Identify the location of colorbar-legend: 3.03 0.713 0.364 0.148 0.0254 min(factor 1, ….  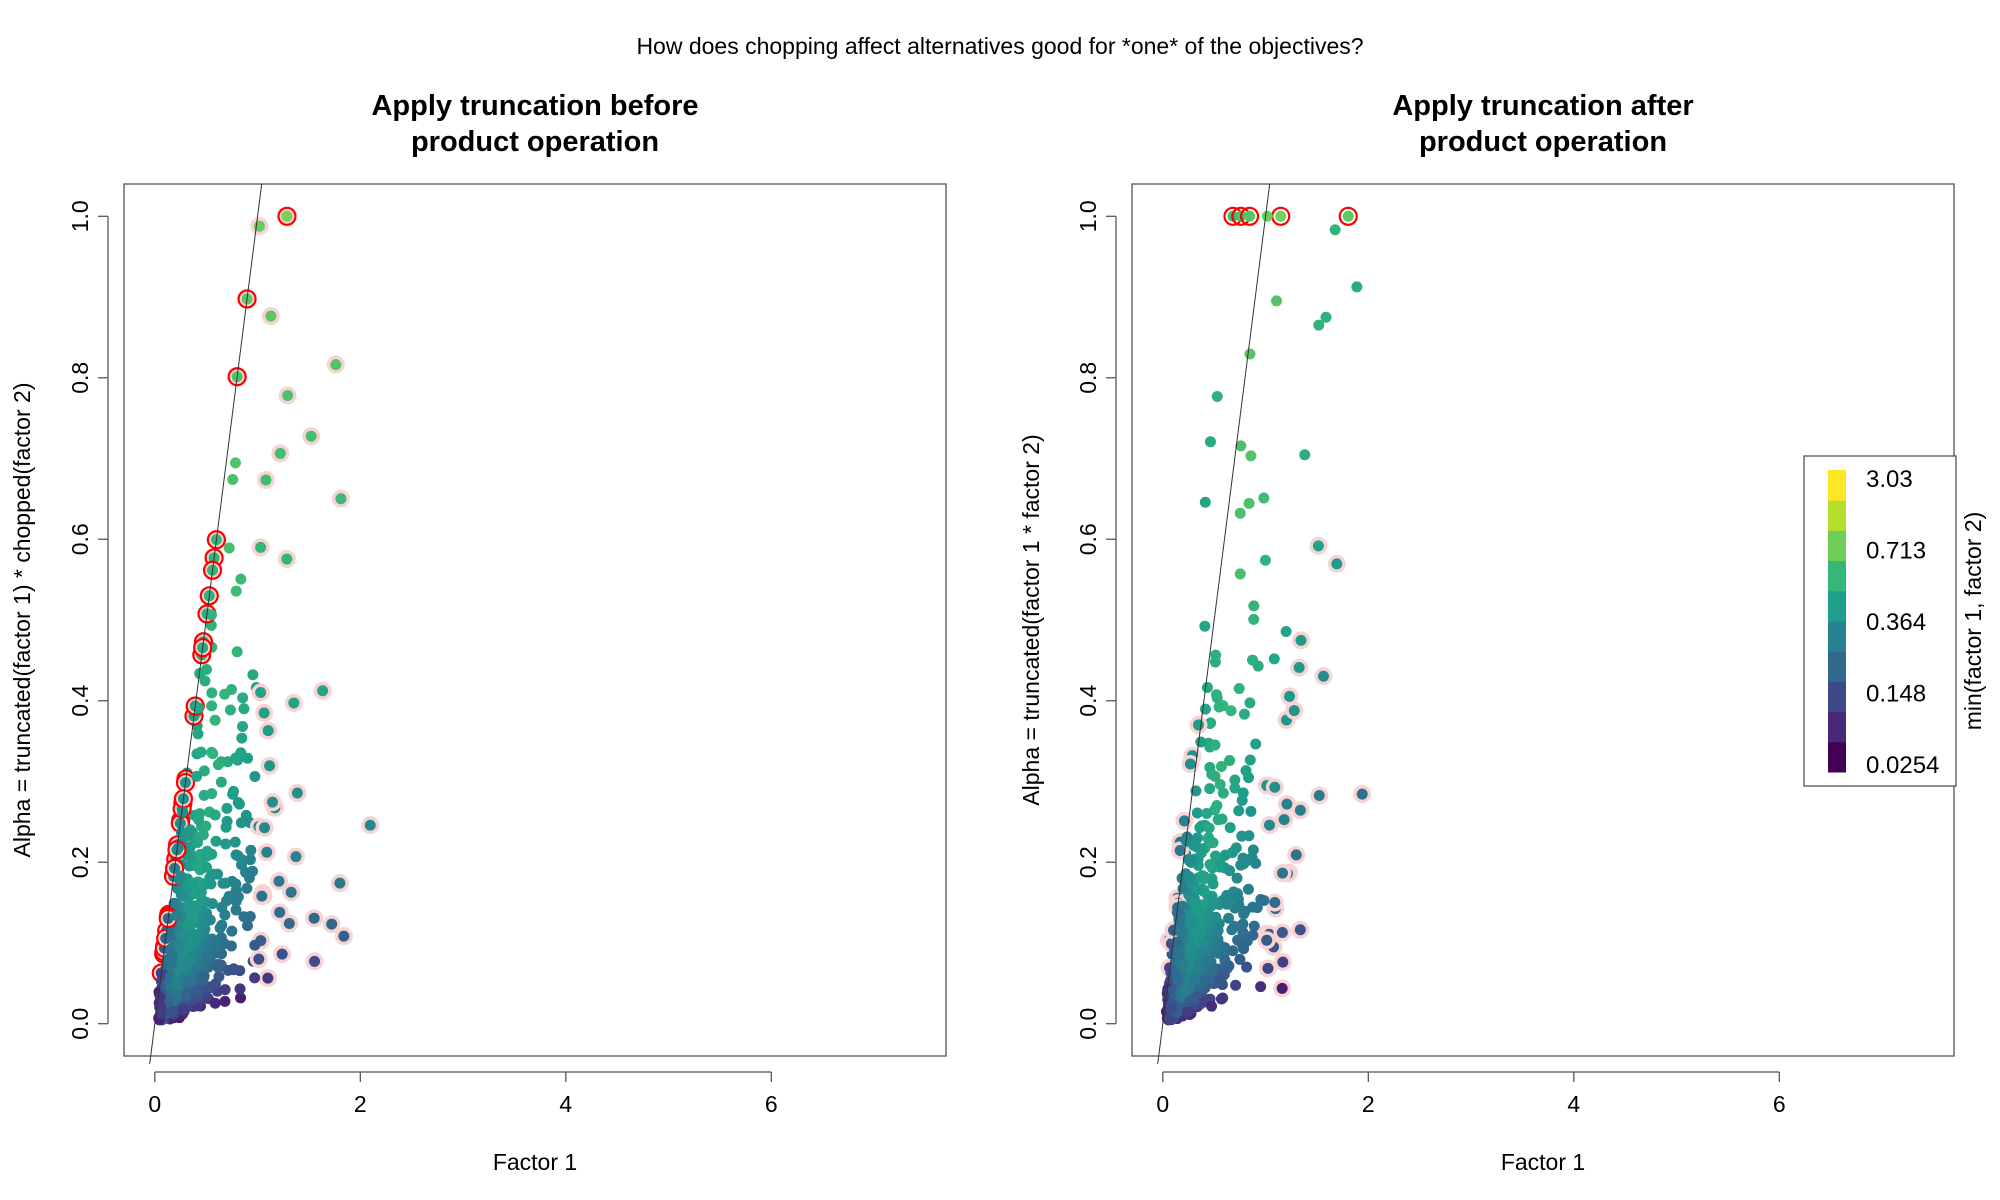
(1894, 621).